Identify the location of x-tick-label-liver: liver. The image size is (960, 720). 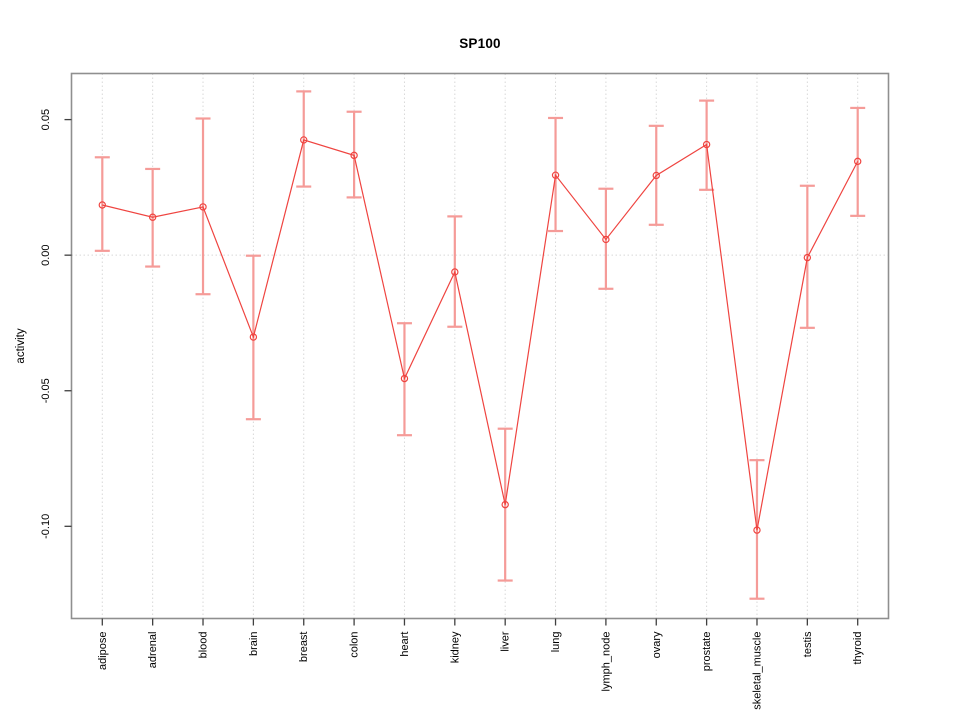
(506, 641).